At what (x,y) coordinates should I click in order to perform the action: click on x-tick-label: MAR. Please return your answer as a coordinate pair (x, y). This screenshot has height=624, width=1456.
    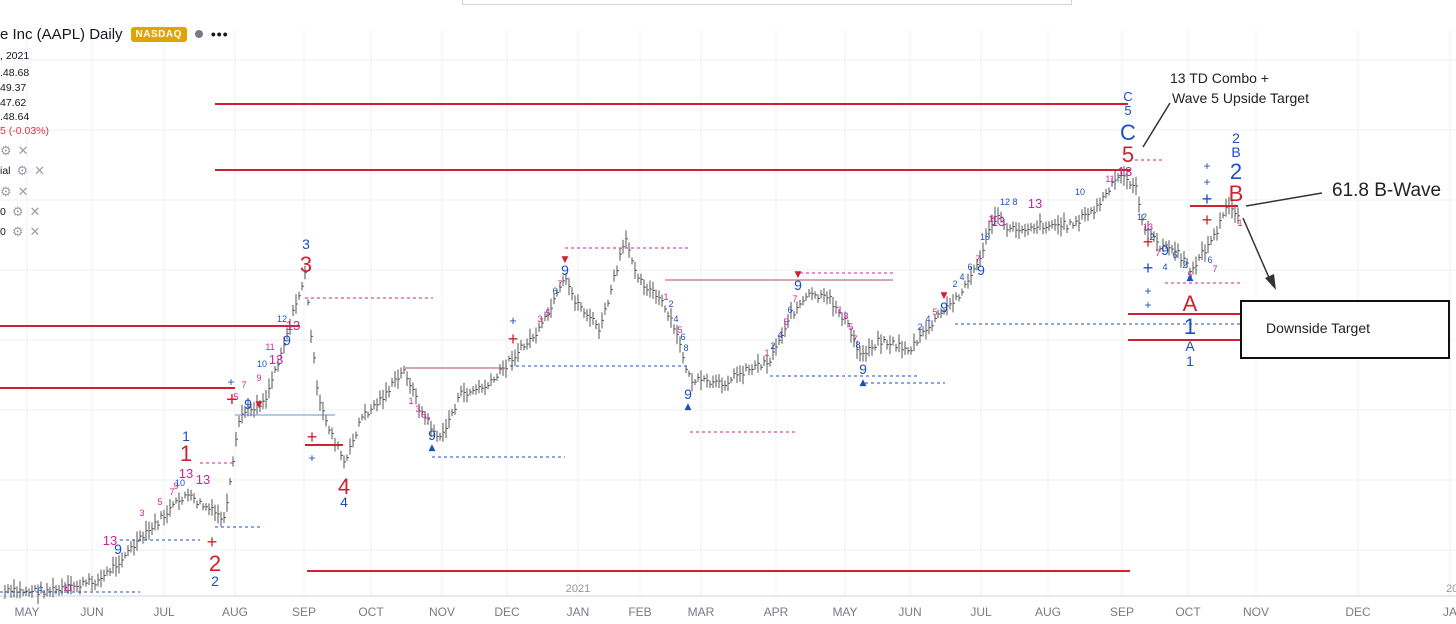
    Looking at the image, I should click on (701, 612).